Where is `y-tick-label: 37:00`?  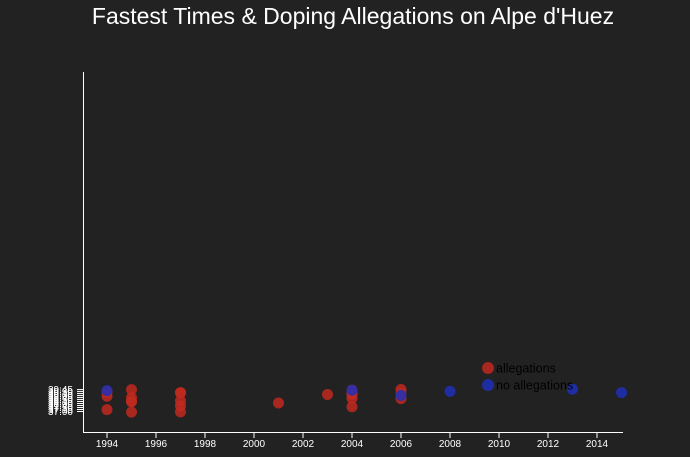 y-tick-label: 37:00 is located at coordinates (60, 412).